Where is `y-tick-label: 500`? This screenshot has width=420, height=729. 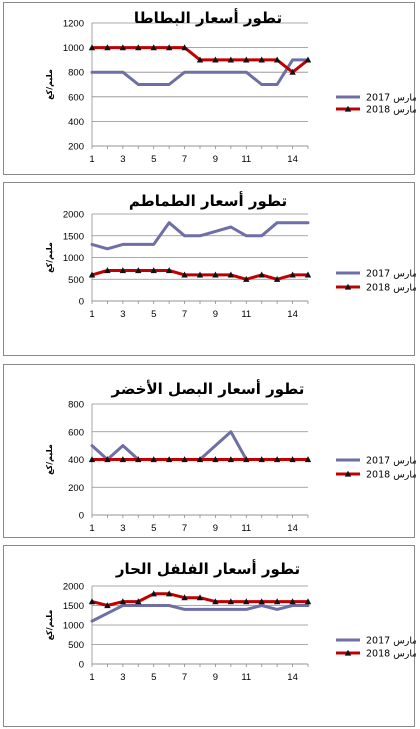
y-tick-label: 500 is located at coordinates (76, 280).